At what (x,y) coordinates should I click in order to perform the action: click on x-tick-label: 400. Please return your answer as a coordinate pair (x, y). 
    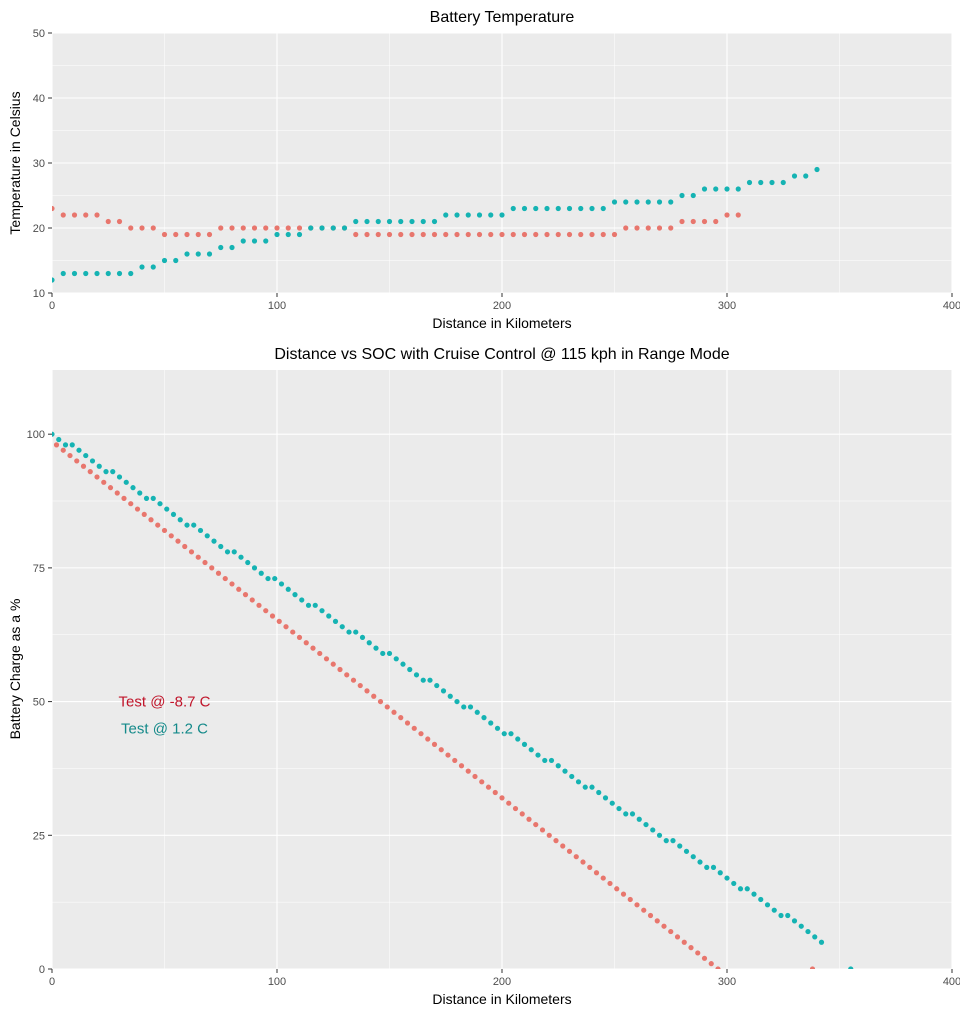
    Looking at the image, I should click on (951, 982).